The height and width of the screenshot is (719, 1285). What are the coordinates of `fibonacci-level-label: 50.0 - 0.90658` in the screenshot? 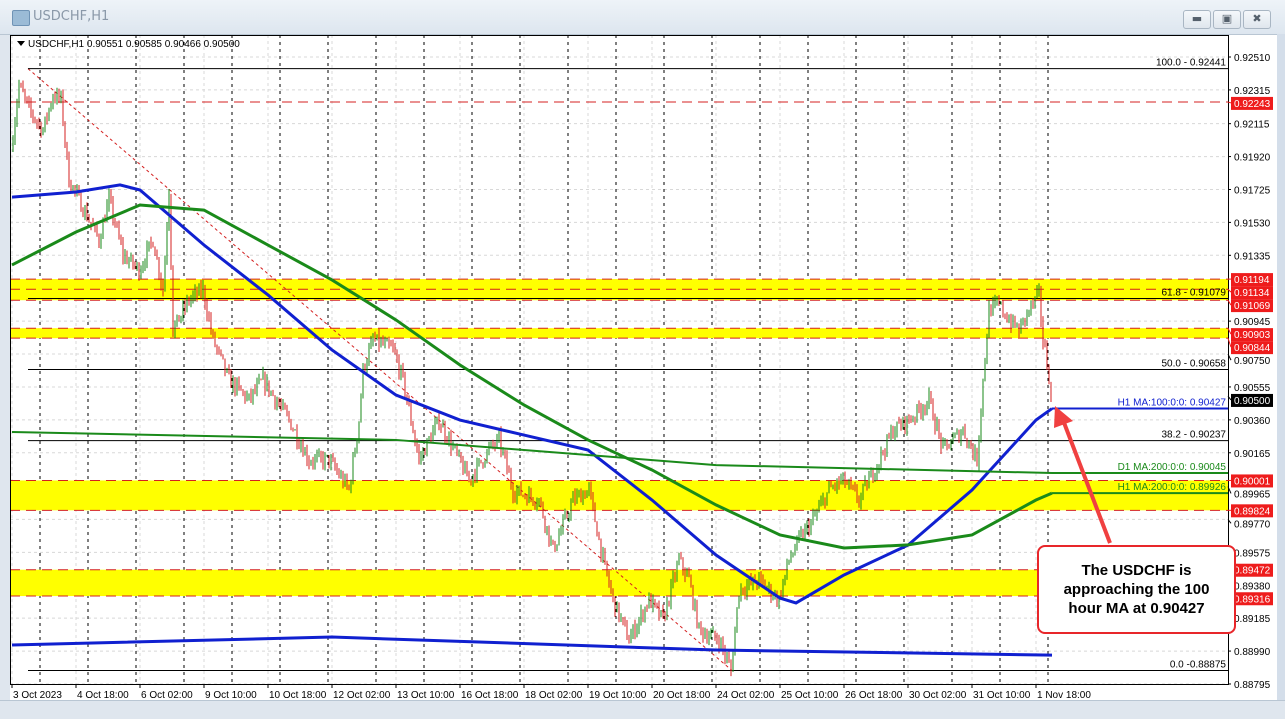 It's located at (1194, 364).